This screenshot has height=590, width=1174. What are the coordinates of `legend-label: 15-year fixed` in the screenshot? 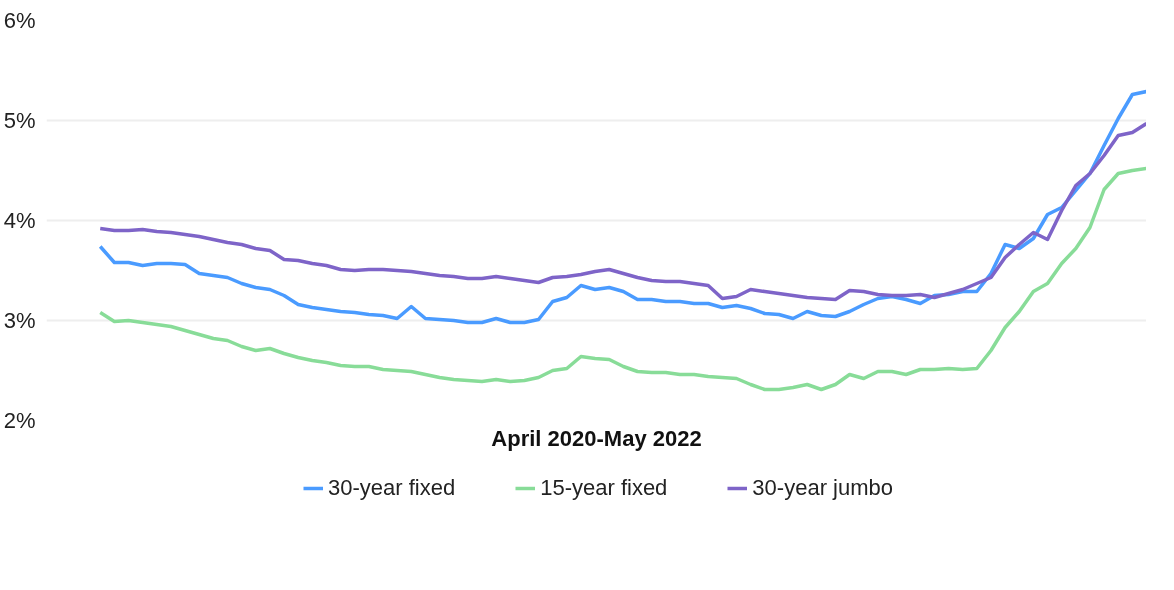 It's located at (604, 488).